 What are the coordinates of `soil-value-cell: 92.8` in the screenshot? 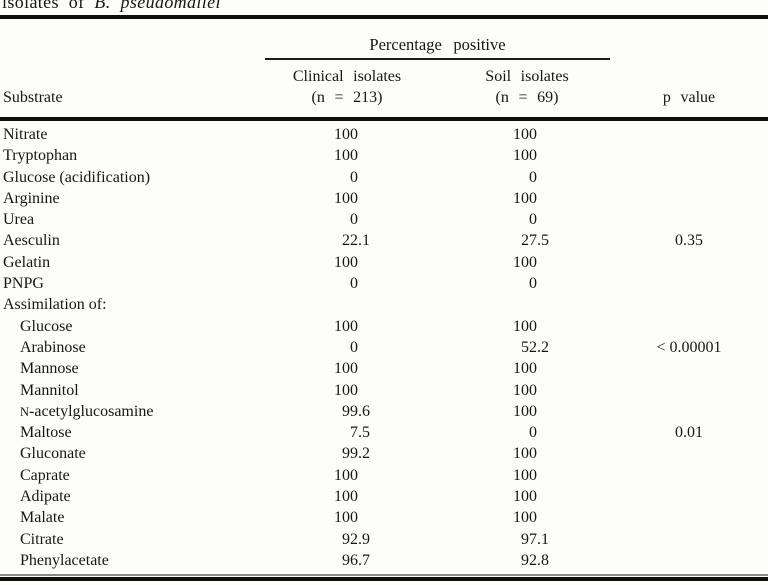 It's located at (535, 560).